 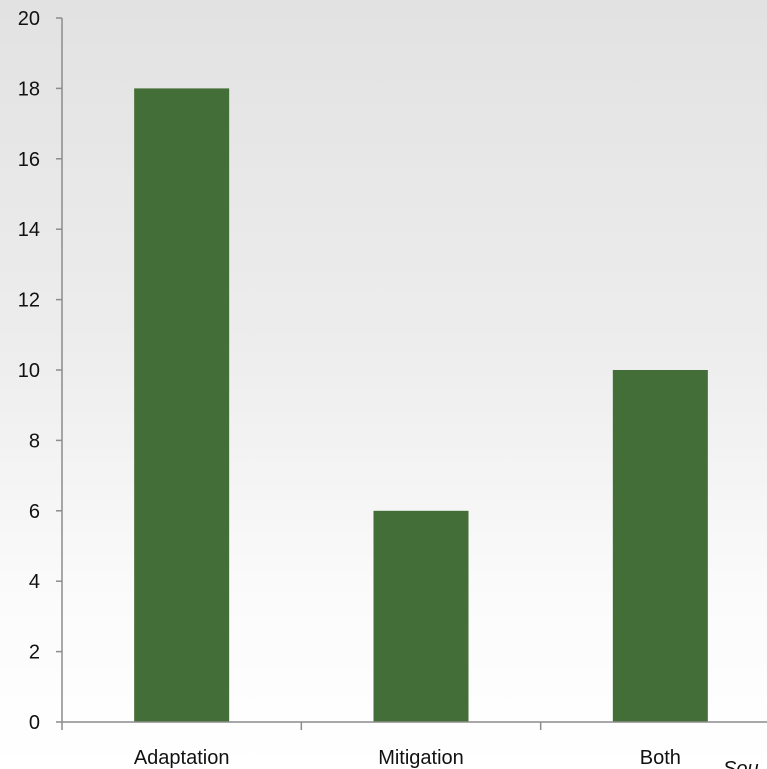 I want to click on y-axis: 0 2 4 6 8 10 12 14 16 18 20, so click(x=40, y=371).